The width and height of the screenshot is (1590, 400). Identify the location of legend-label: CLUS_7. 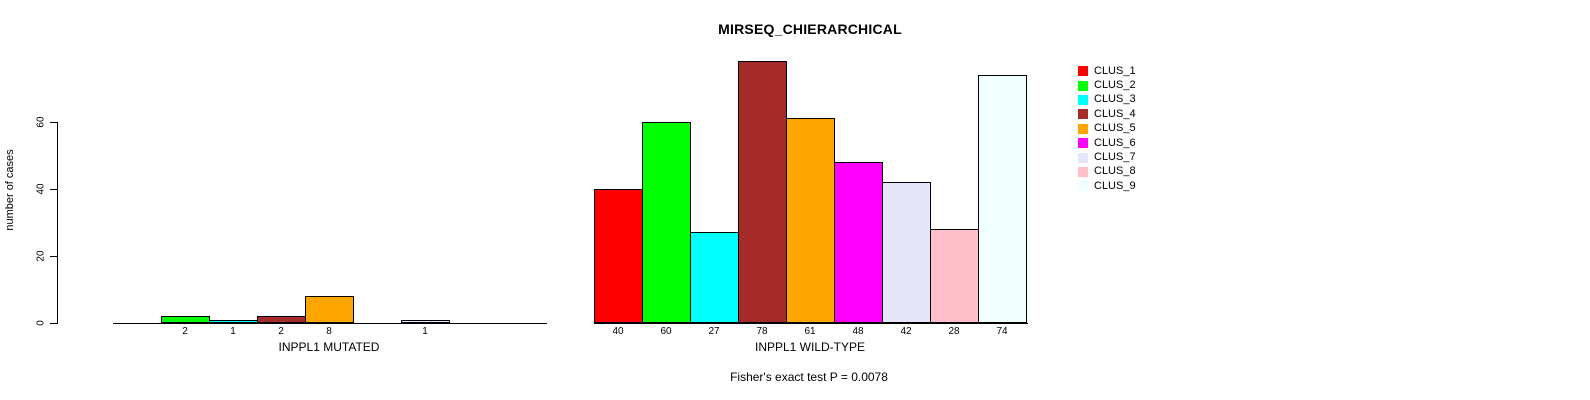
(1115, 157).